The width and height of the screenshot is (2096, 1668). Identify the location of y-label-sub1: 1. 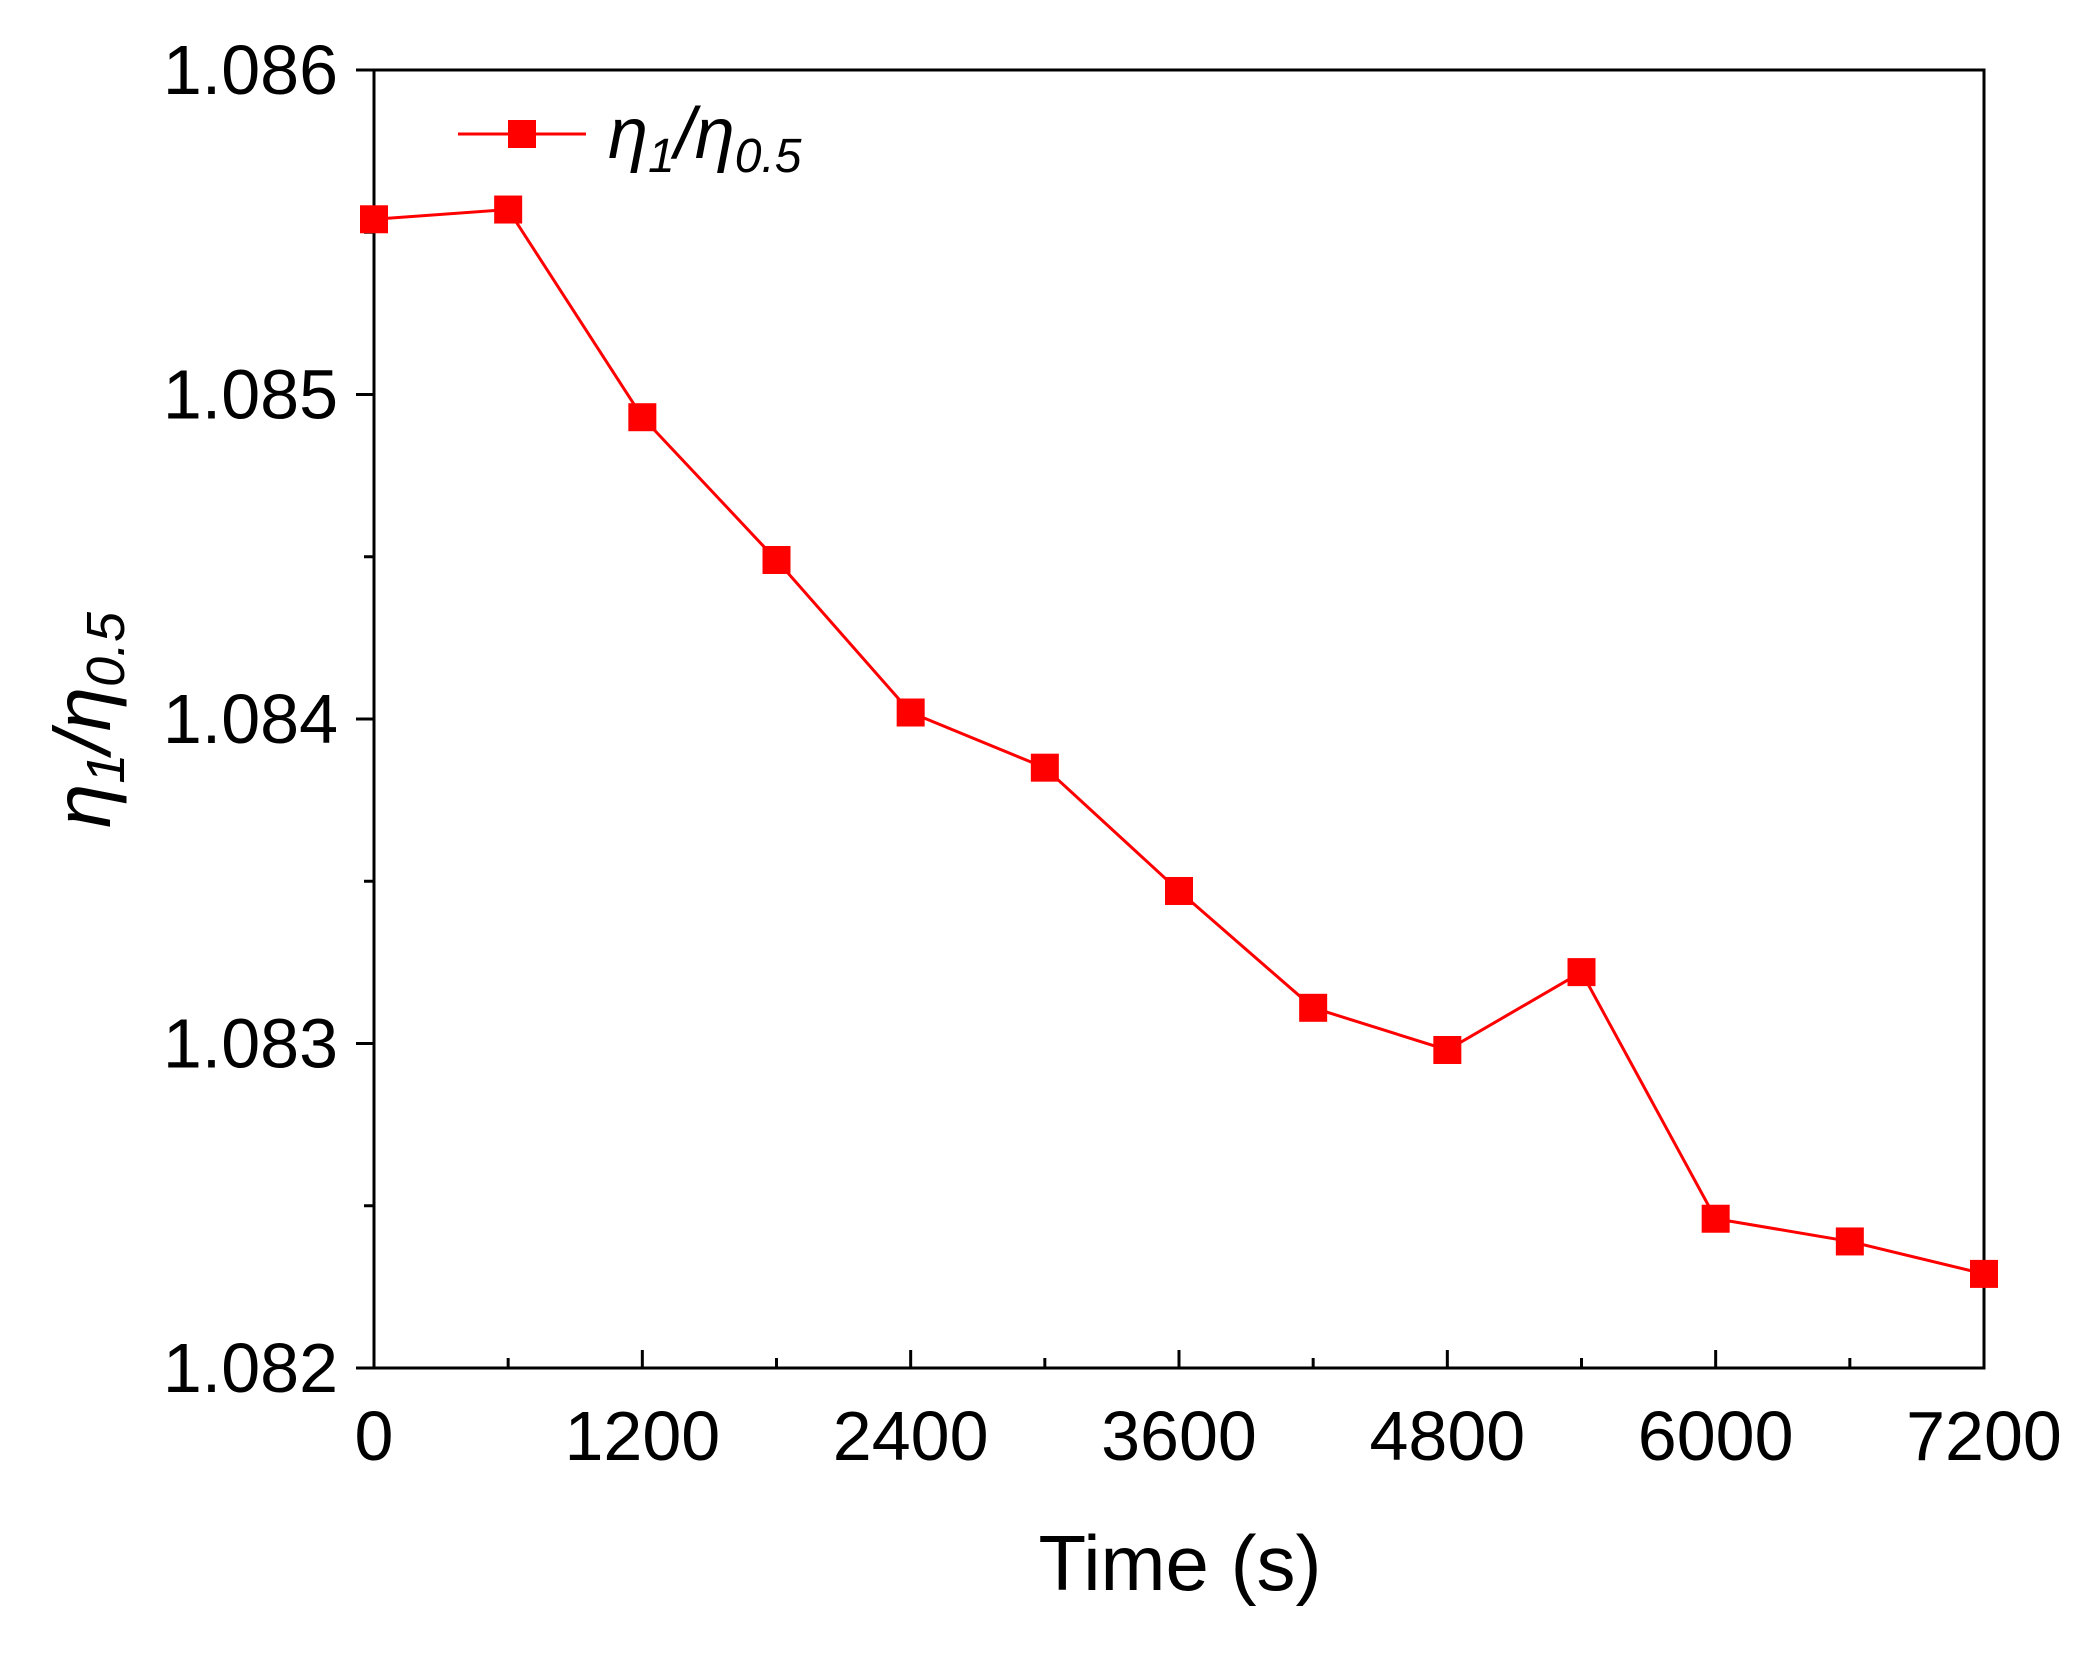
(106, 769).